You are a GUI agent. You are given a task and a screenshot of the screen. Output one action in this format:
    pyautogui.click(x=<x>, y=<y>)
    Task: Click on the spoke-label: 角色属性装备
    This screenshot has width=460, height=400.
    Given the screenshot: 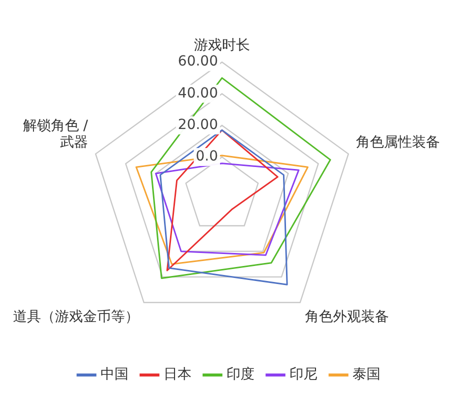 What is the action you would take?
    pyautogui.click(x=398, y=142)
    